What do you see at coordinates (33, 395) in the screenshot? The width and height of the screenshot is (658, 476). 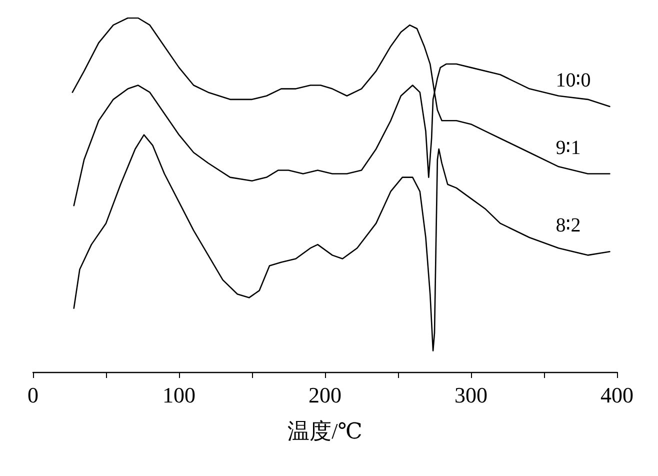 I see `x-tick-label: 0` at bounding box center [33, 395].